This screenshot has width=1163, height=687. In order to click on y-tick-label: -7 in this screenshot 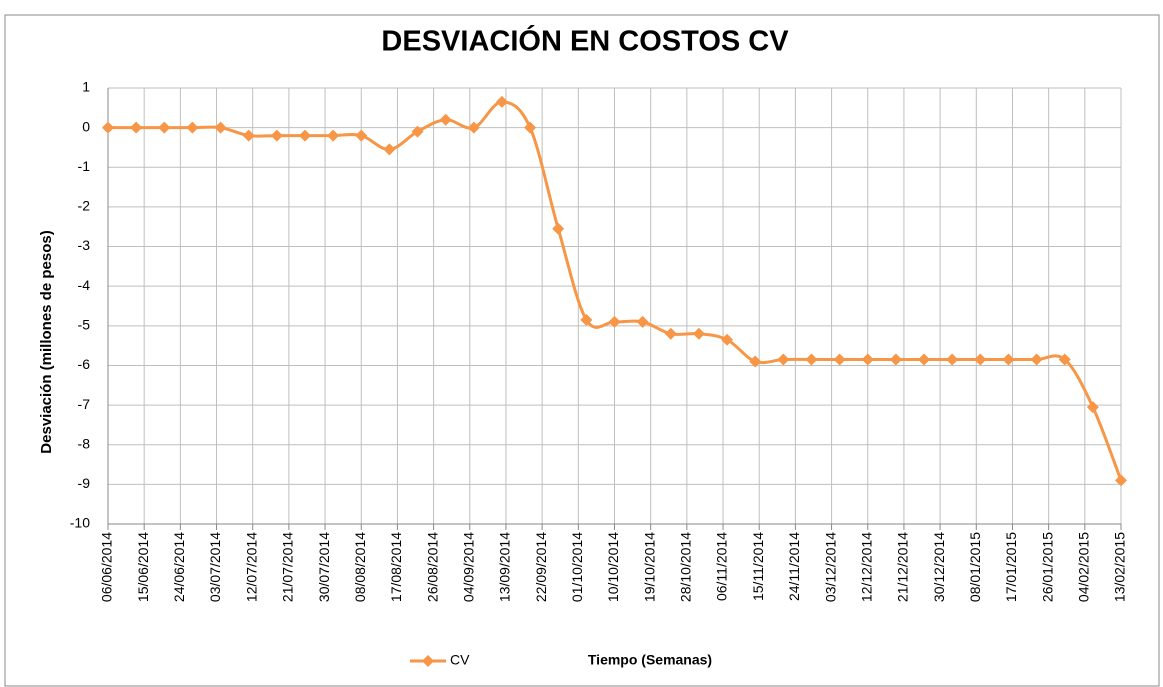, I will do `click(84, 404)`.